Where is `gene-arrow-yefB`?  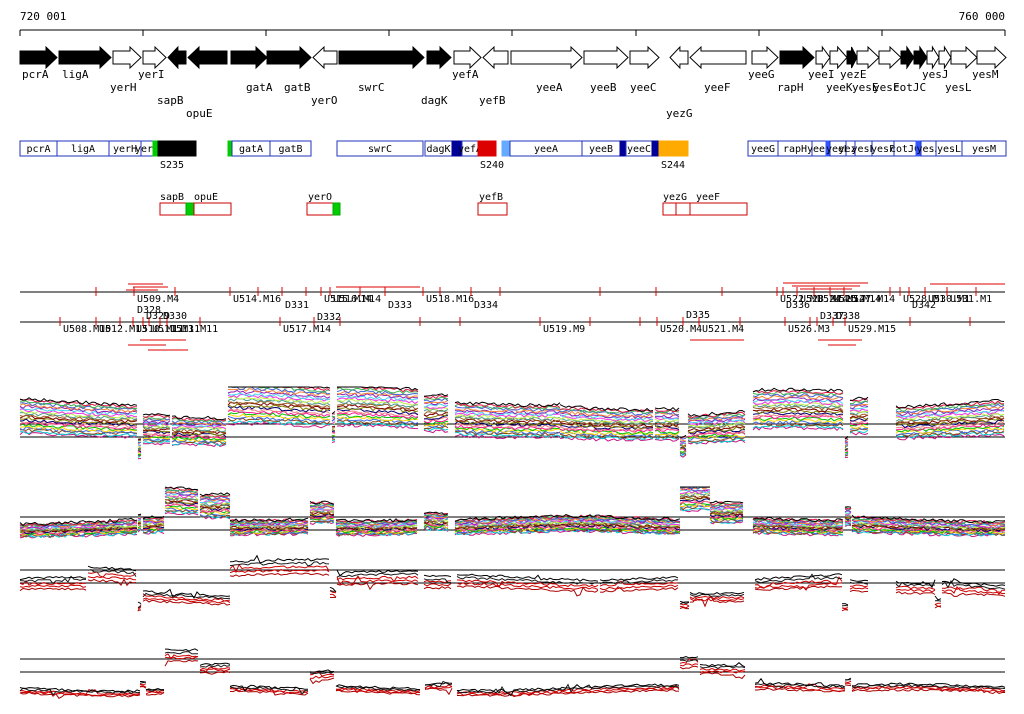 gene-arrow-yefB is located at coordinates (495, 57).